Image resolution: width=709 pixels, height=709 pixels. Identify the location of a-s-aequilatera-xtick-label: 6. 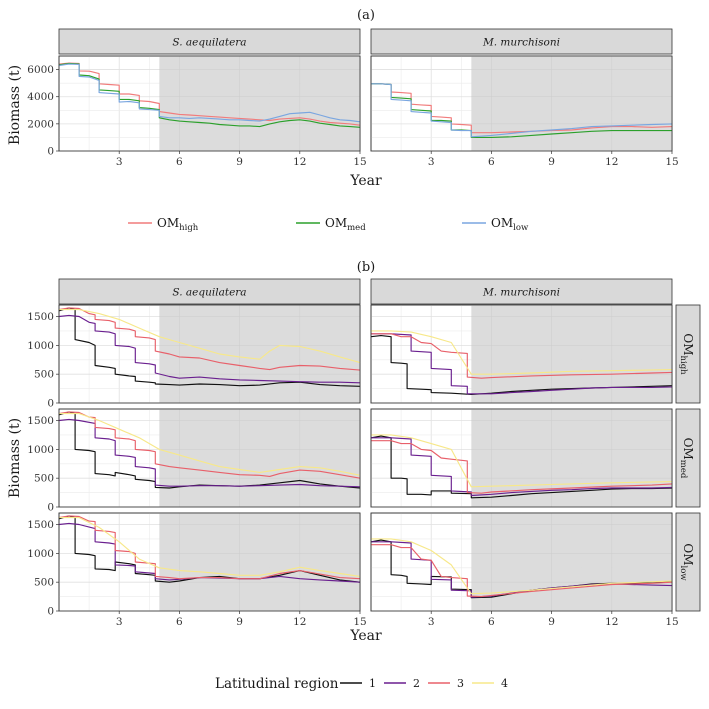
(179, 162).